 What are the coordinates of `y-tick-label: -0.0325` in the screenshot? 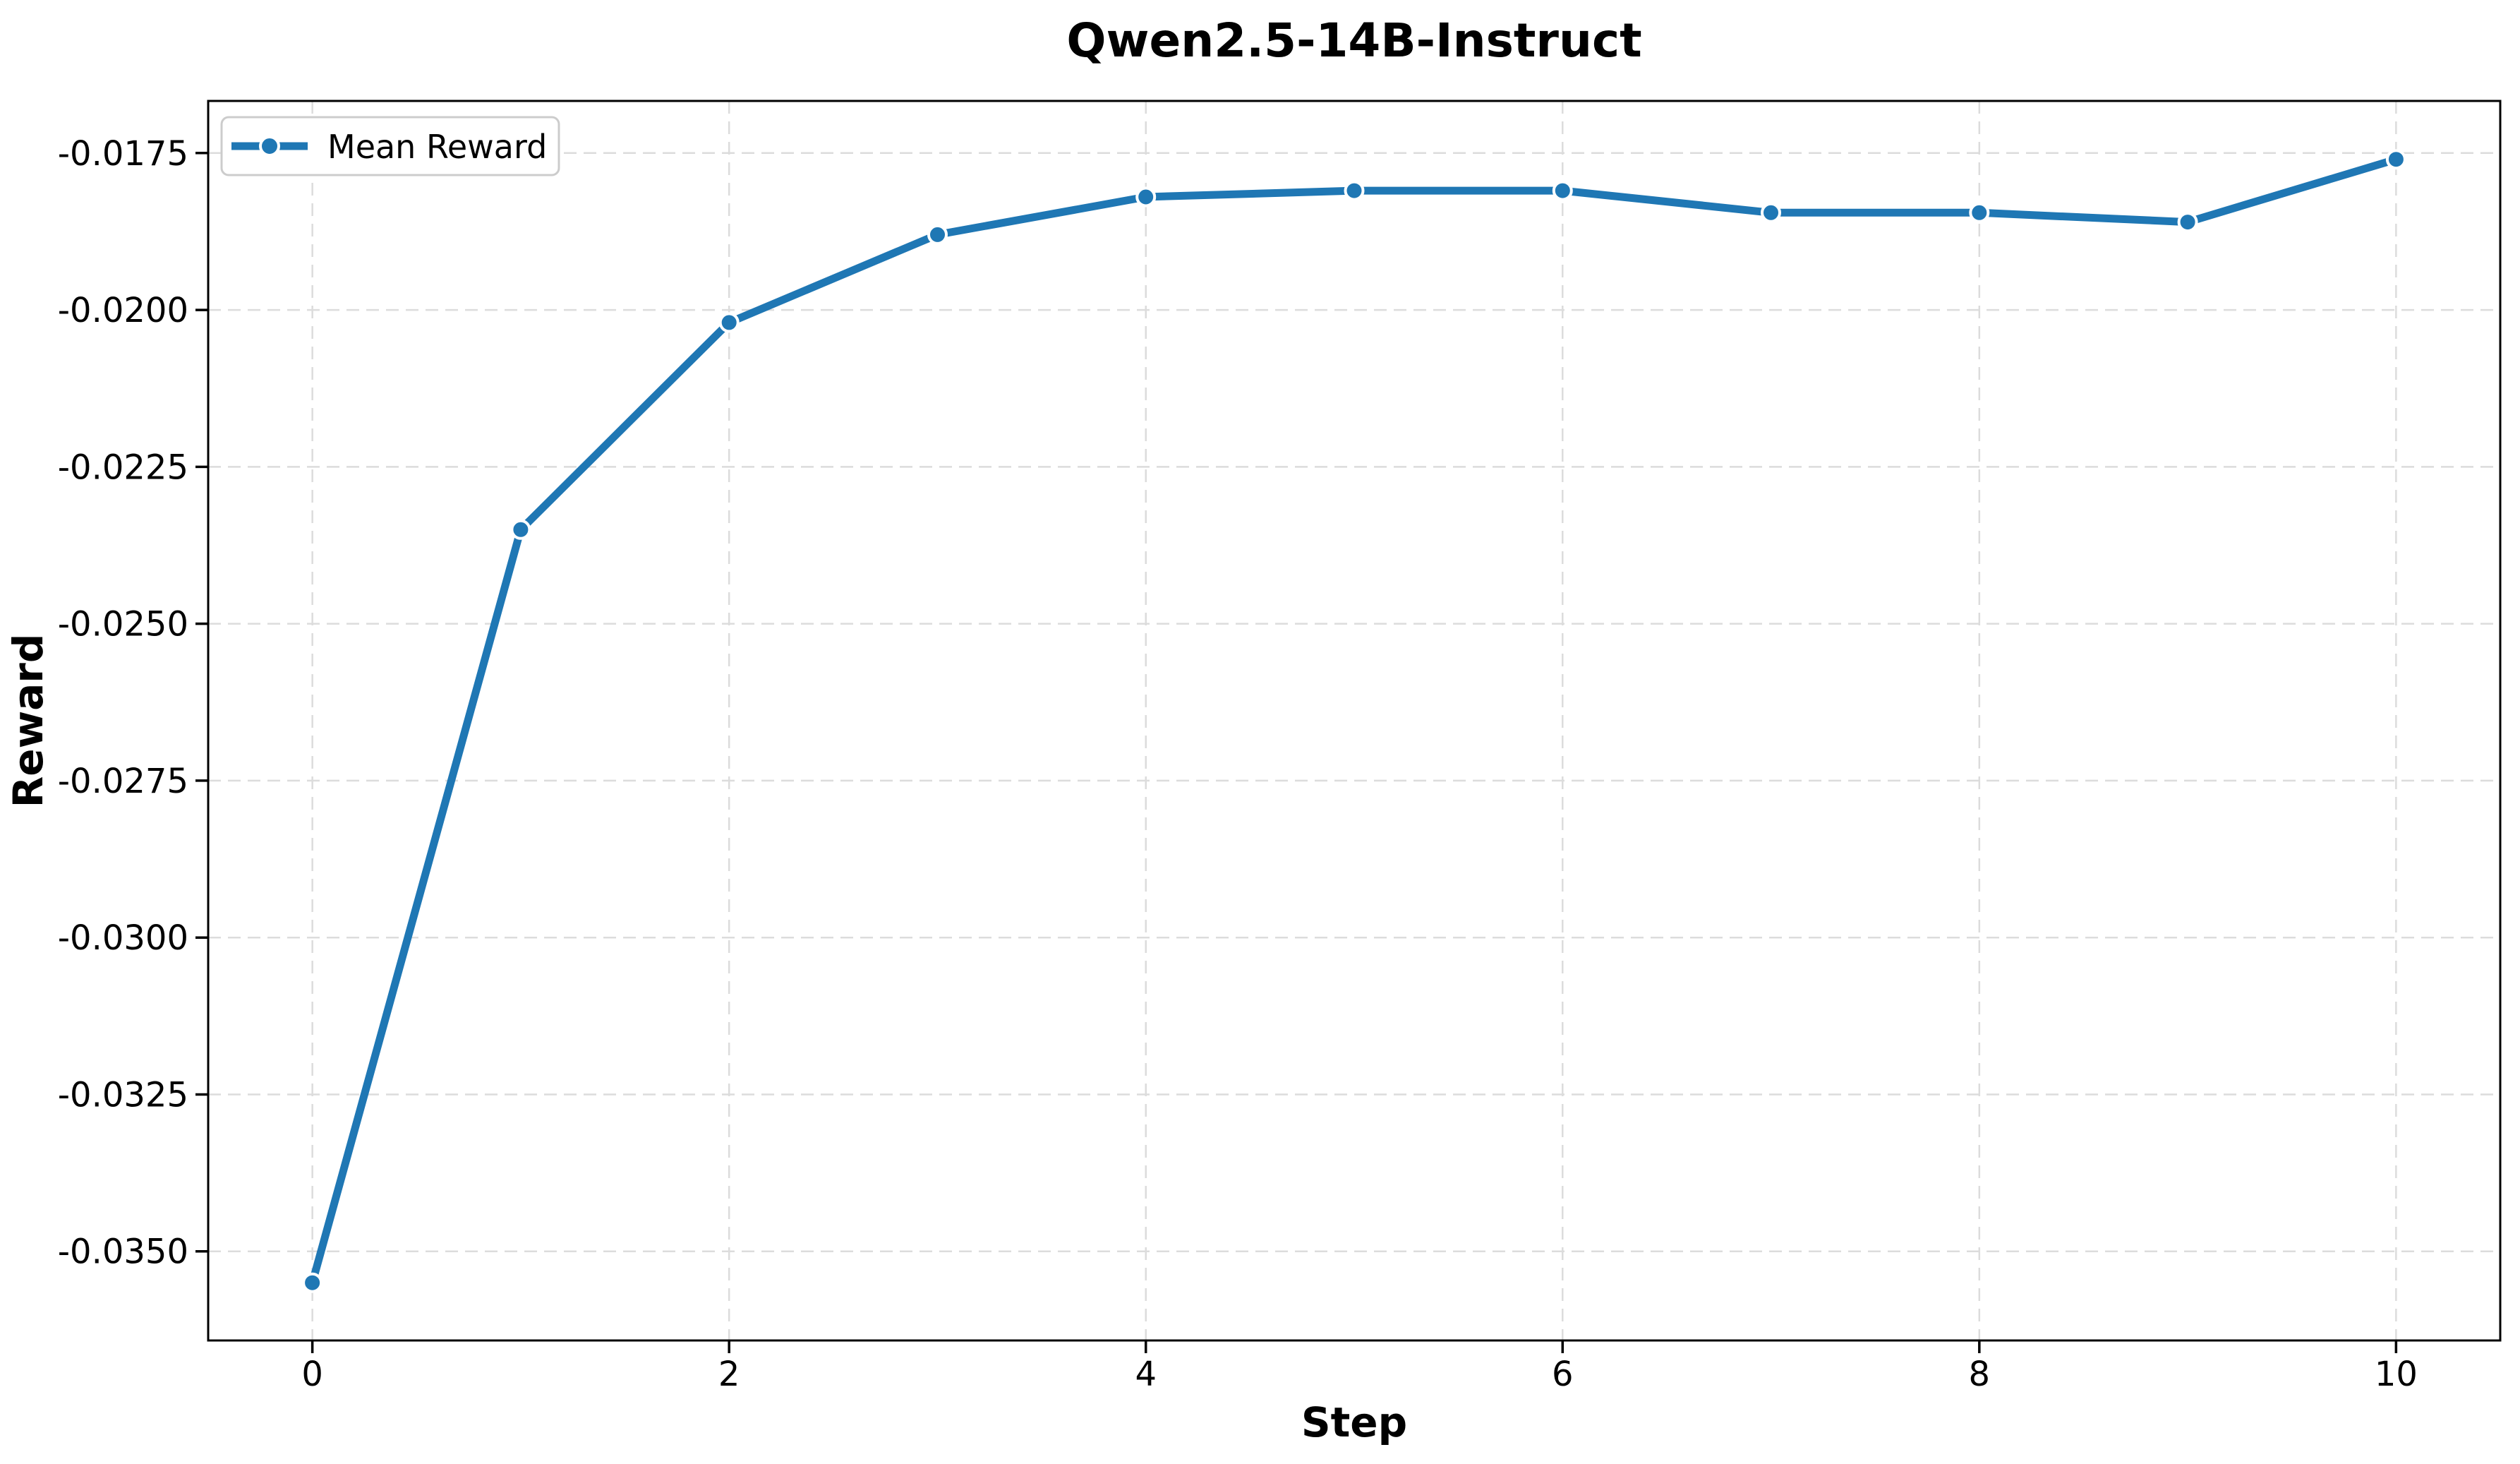 It's located at (123, 1095).